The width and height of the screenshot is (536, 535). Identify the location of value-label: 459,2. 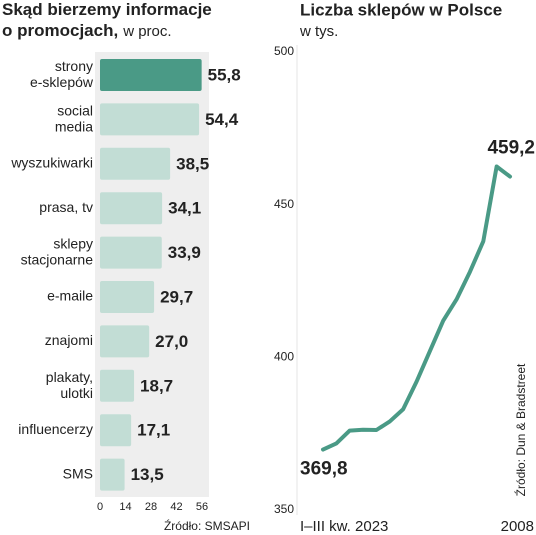
(511, 148).